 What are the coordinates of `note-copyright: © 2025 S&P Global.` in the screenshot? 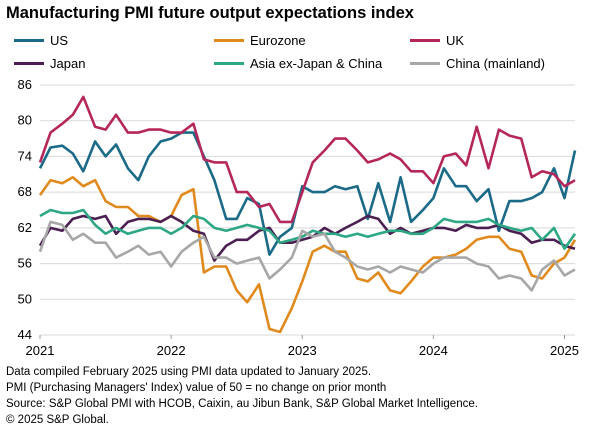 It's located at (57, 420).